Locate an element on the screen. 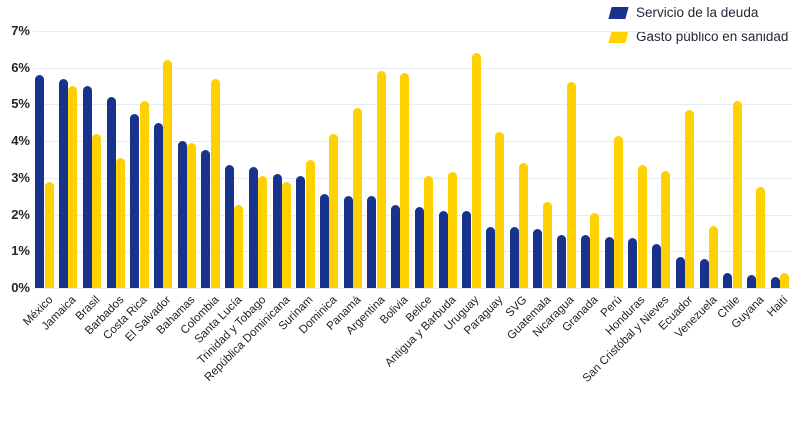 The image size is (796, 423). y-axis-tick-label: 5% is located at coordinates (20, 104).